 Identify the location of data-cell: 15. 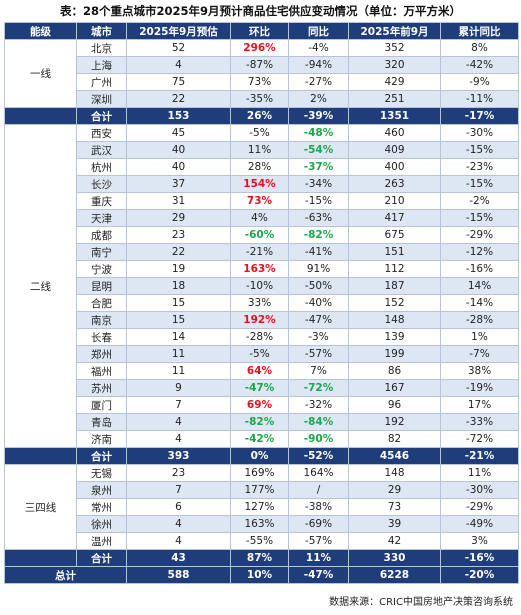
(178, 303).